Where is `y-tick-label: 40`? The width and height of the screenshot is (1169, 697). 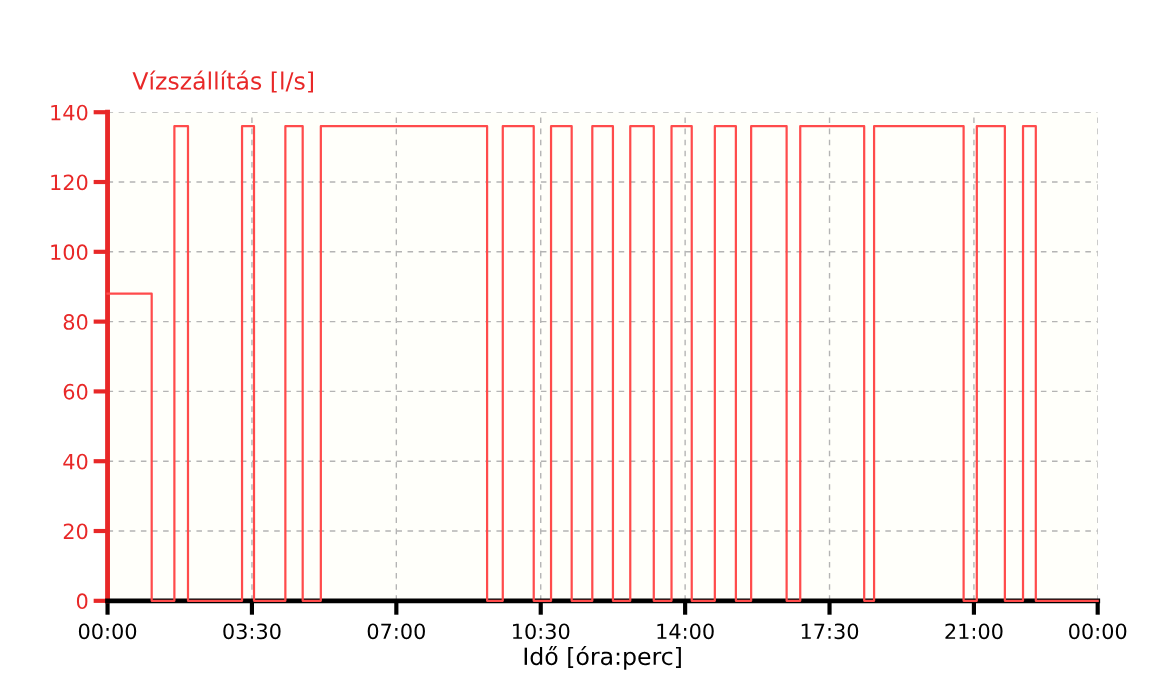 y-tick-label: 40 is located at coordinates (75, 461).